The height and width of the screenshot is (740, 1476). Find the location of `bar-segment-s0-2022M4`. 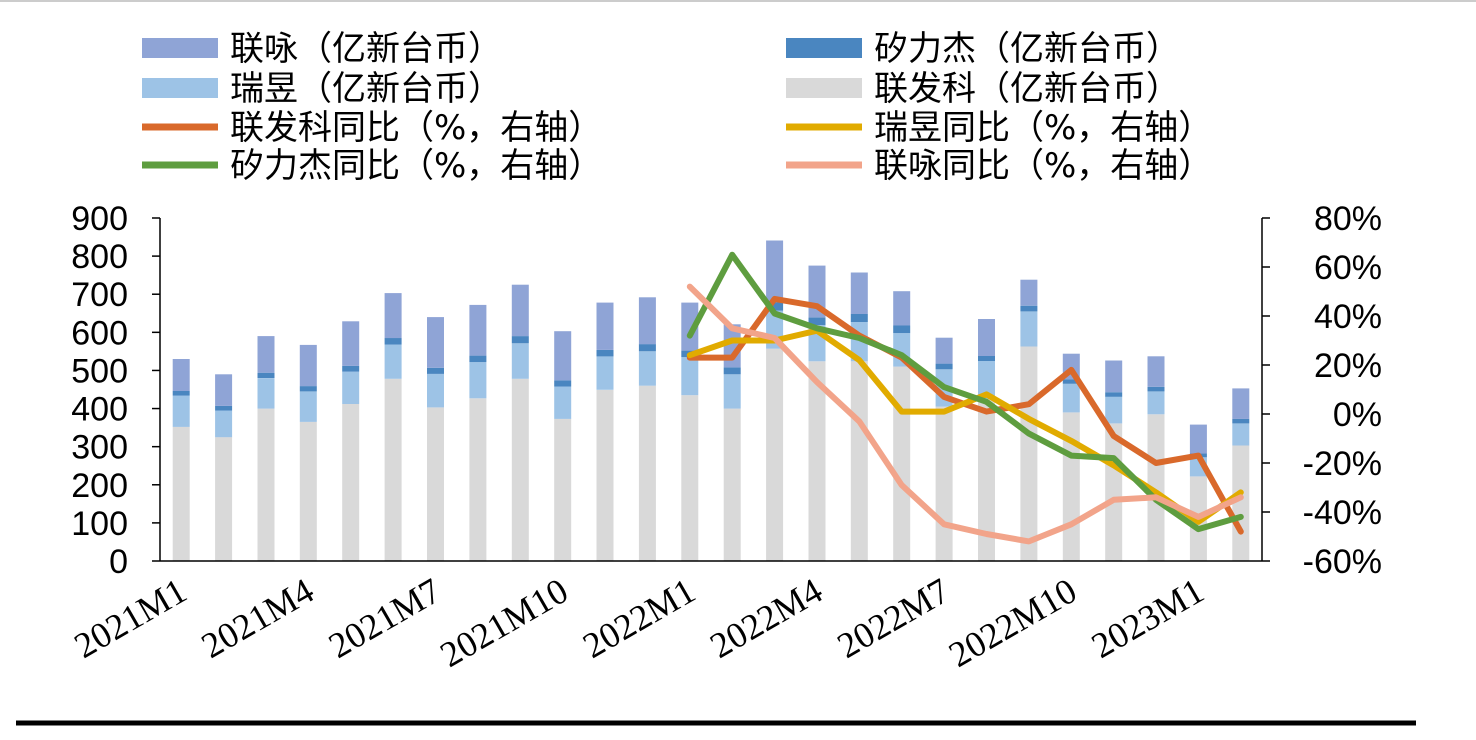

bar-segment-s0-2022M4 is located at coordinates (817, 461).